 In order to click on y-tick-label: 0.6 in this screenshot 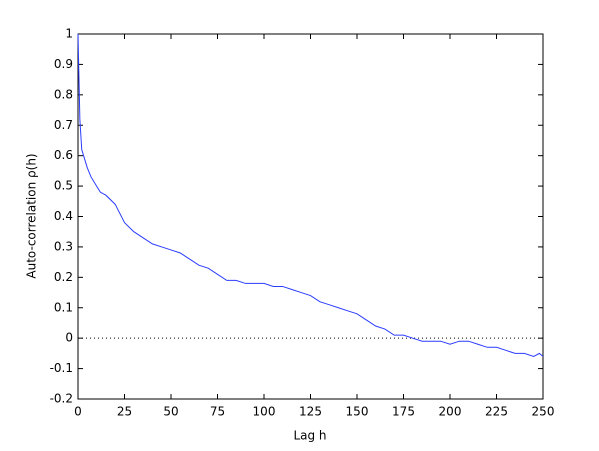, I will do `click(63, 155)`.